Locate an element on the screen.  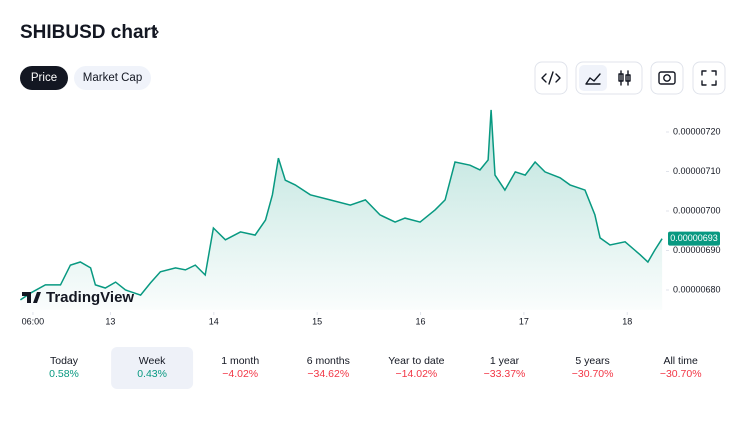
x-tick-label: 16 is located at coordinates (421, 321).